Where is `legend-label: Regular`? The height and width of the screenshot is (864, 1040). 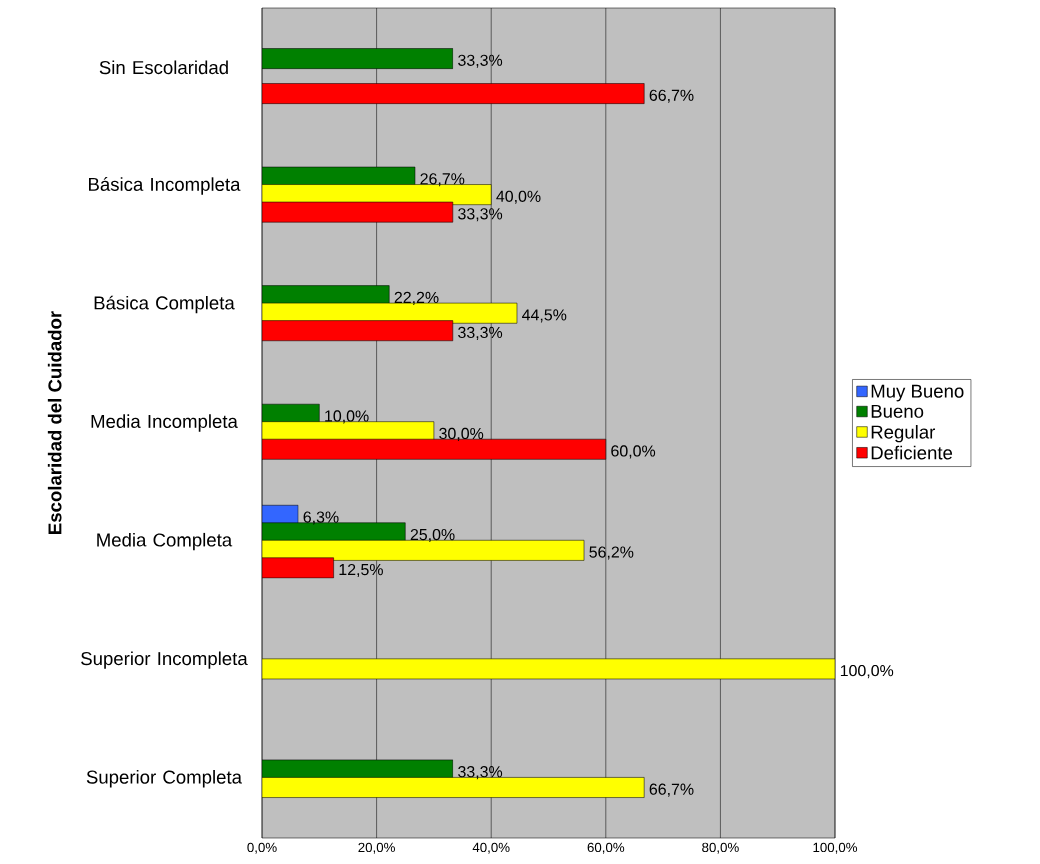 legend-label: Regular is located at coordinates (903, 433).